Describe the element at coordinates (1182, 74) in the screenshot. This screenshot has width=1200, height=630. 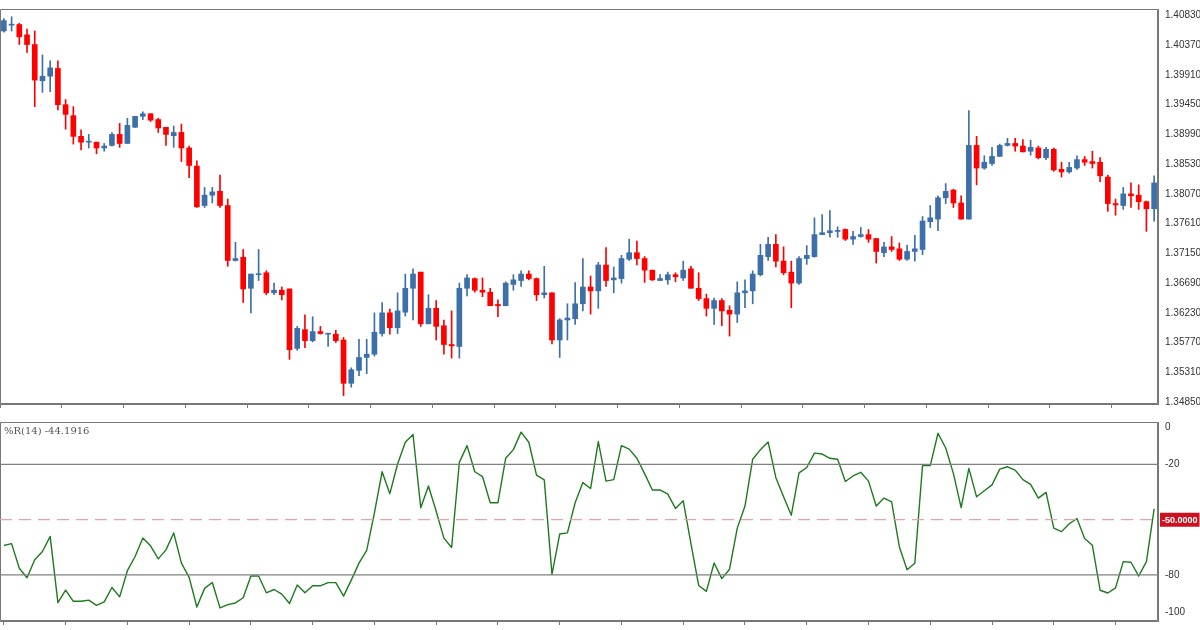
I see `y-tick-label: 1.39910` at that location.